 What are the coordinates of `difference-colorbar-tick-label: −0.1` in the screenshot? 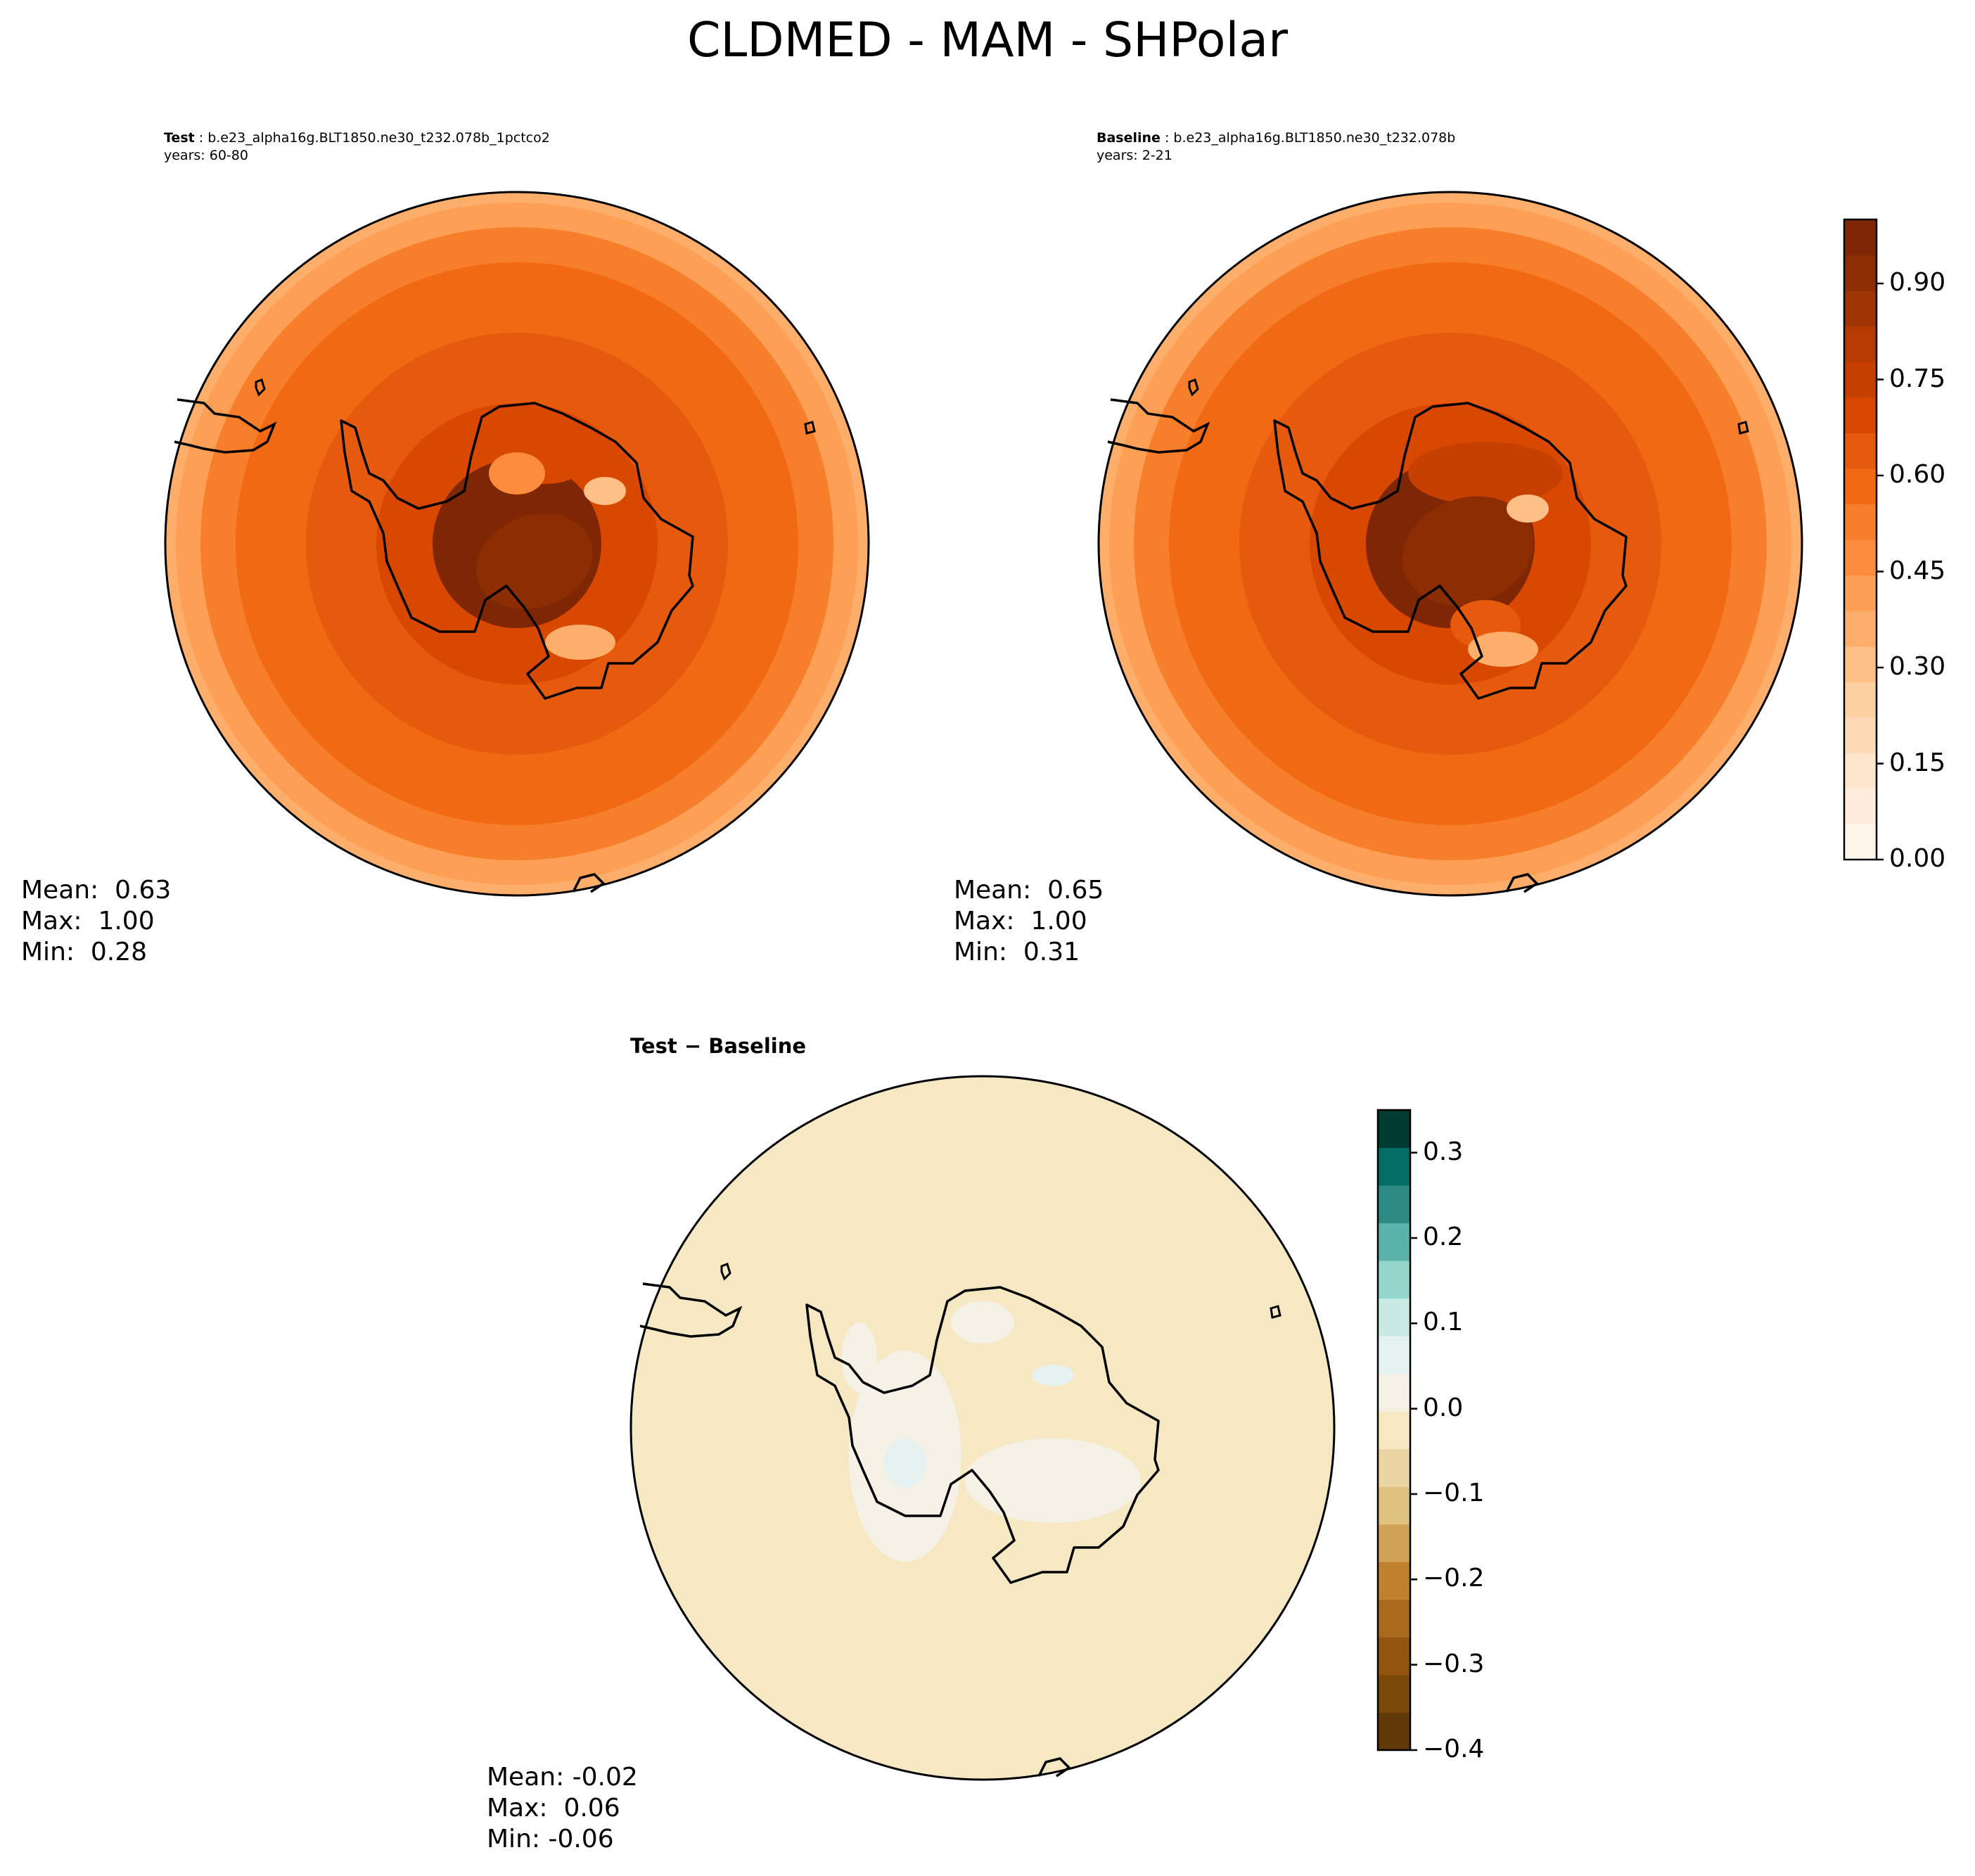 It's located at (1454, 1493).